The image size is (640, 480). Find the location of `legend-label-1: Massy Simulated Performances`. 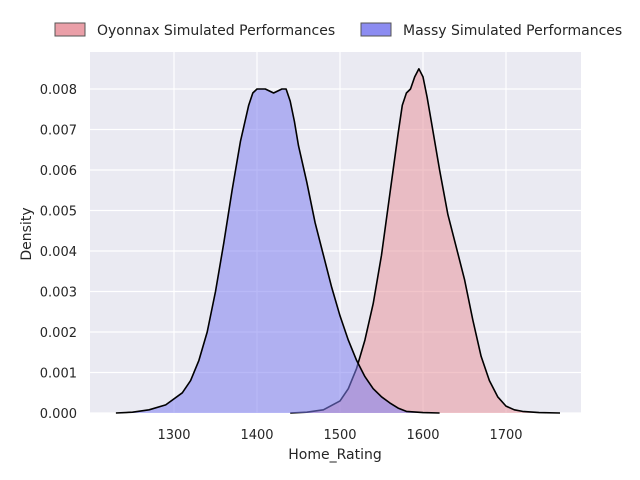

legend-label-1: Massy Simulated Performances is located at coordinates (512, 31).